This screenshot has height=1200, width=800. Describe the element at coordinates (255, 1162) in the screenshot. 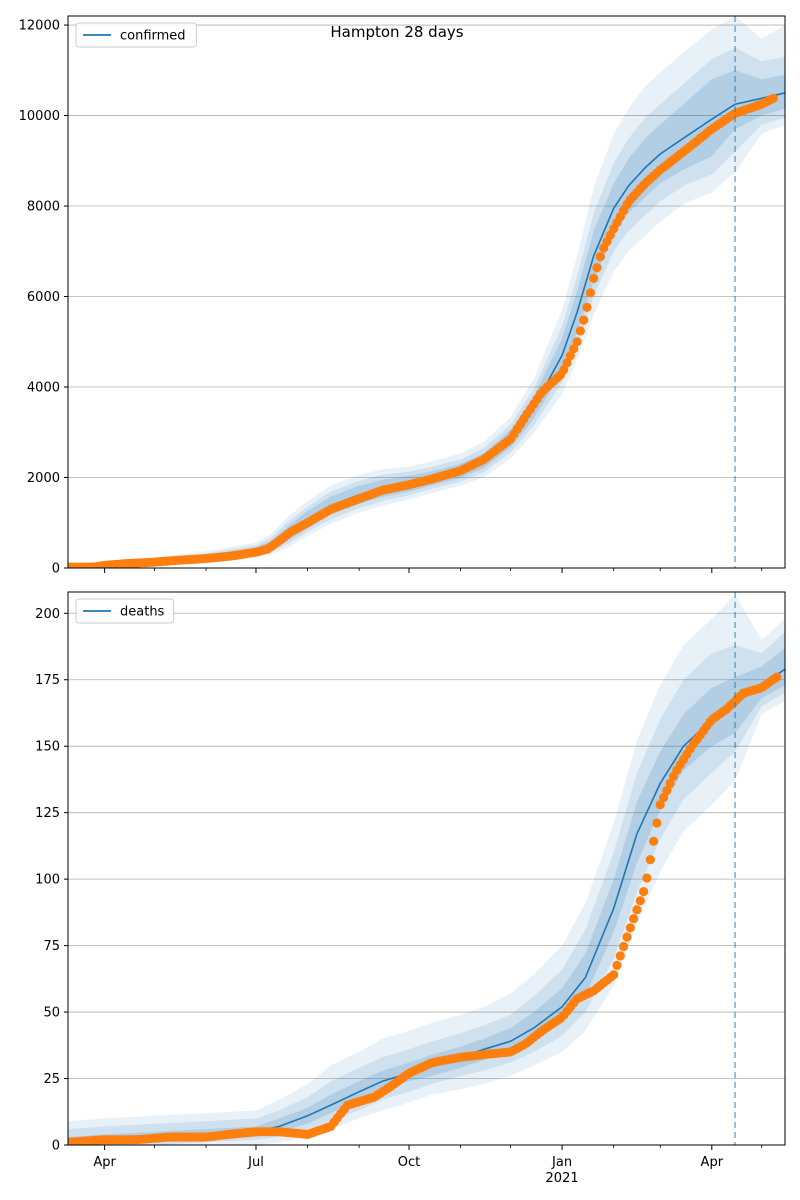

I see `x-tick-label: Jul` at that location.